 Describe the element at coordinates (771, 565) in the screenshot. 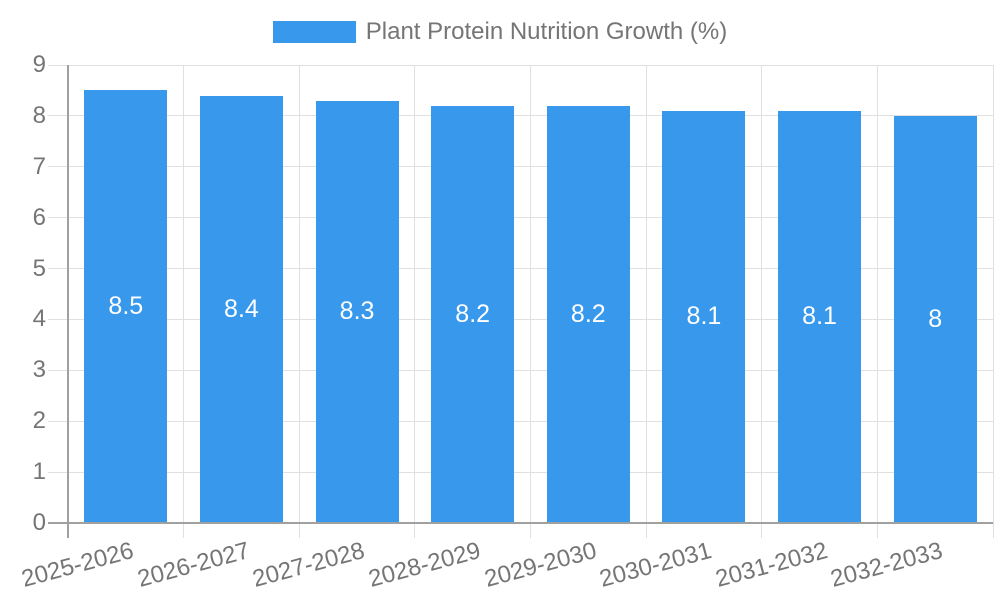

I see `x-axis-tick-label: 2031-2032` at that location.